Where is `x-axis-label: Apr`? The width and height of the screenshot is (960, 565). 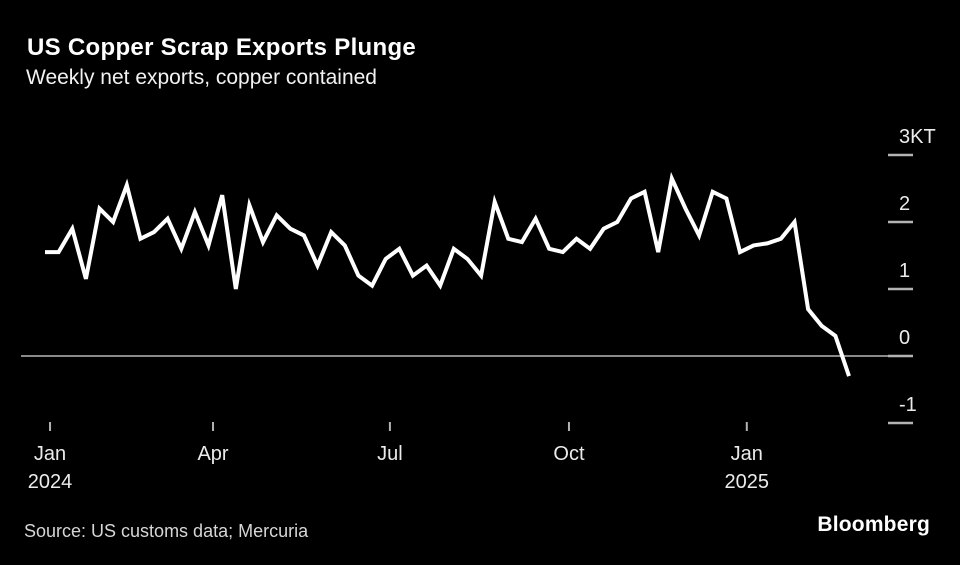
x-axis-label: Apr is located at coordinates (212, 454).